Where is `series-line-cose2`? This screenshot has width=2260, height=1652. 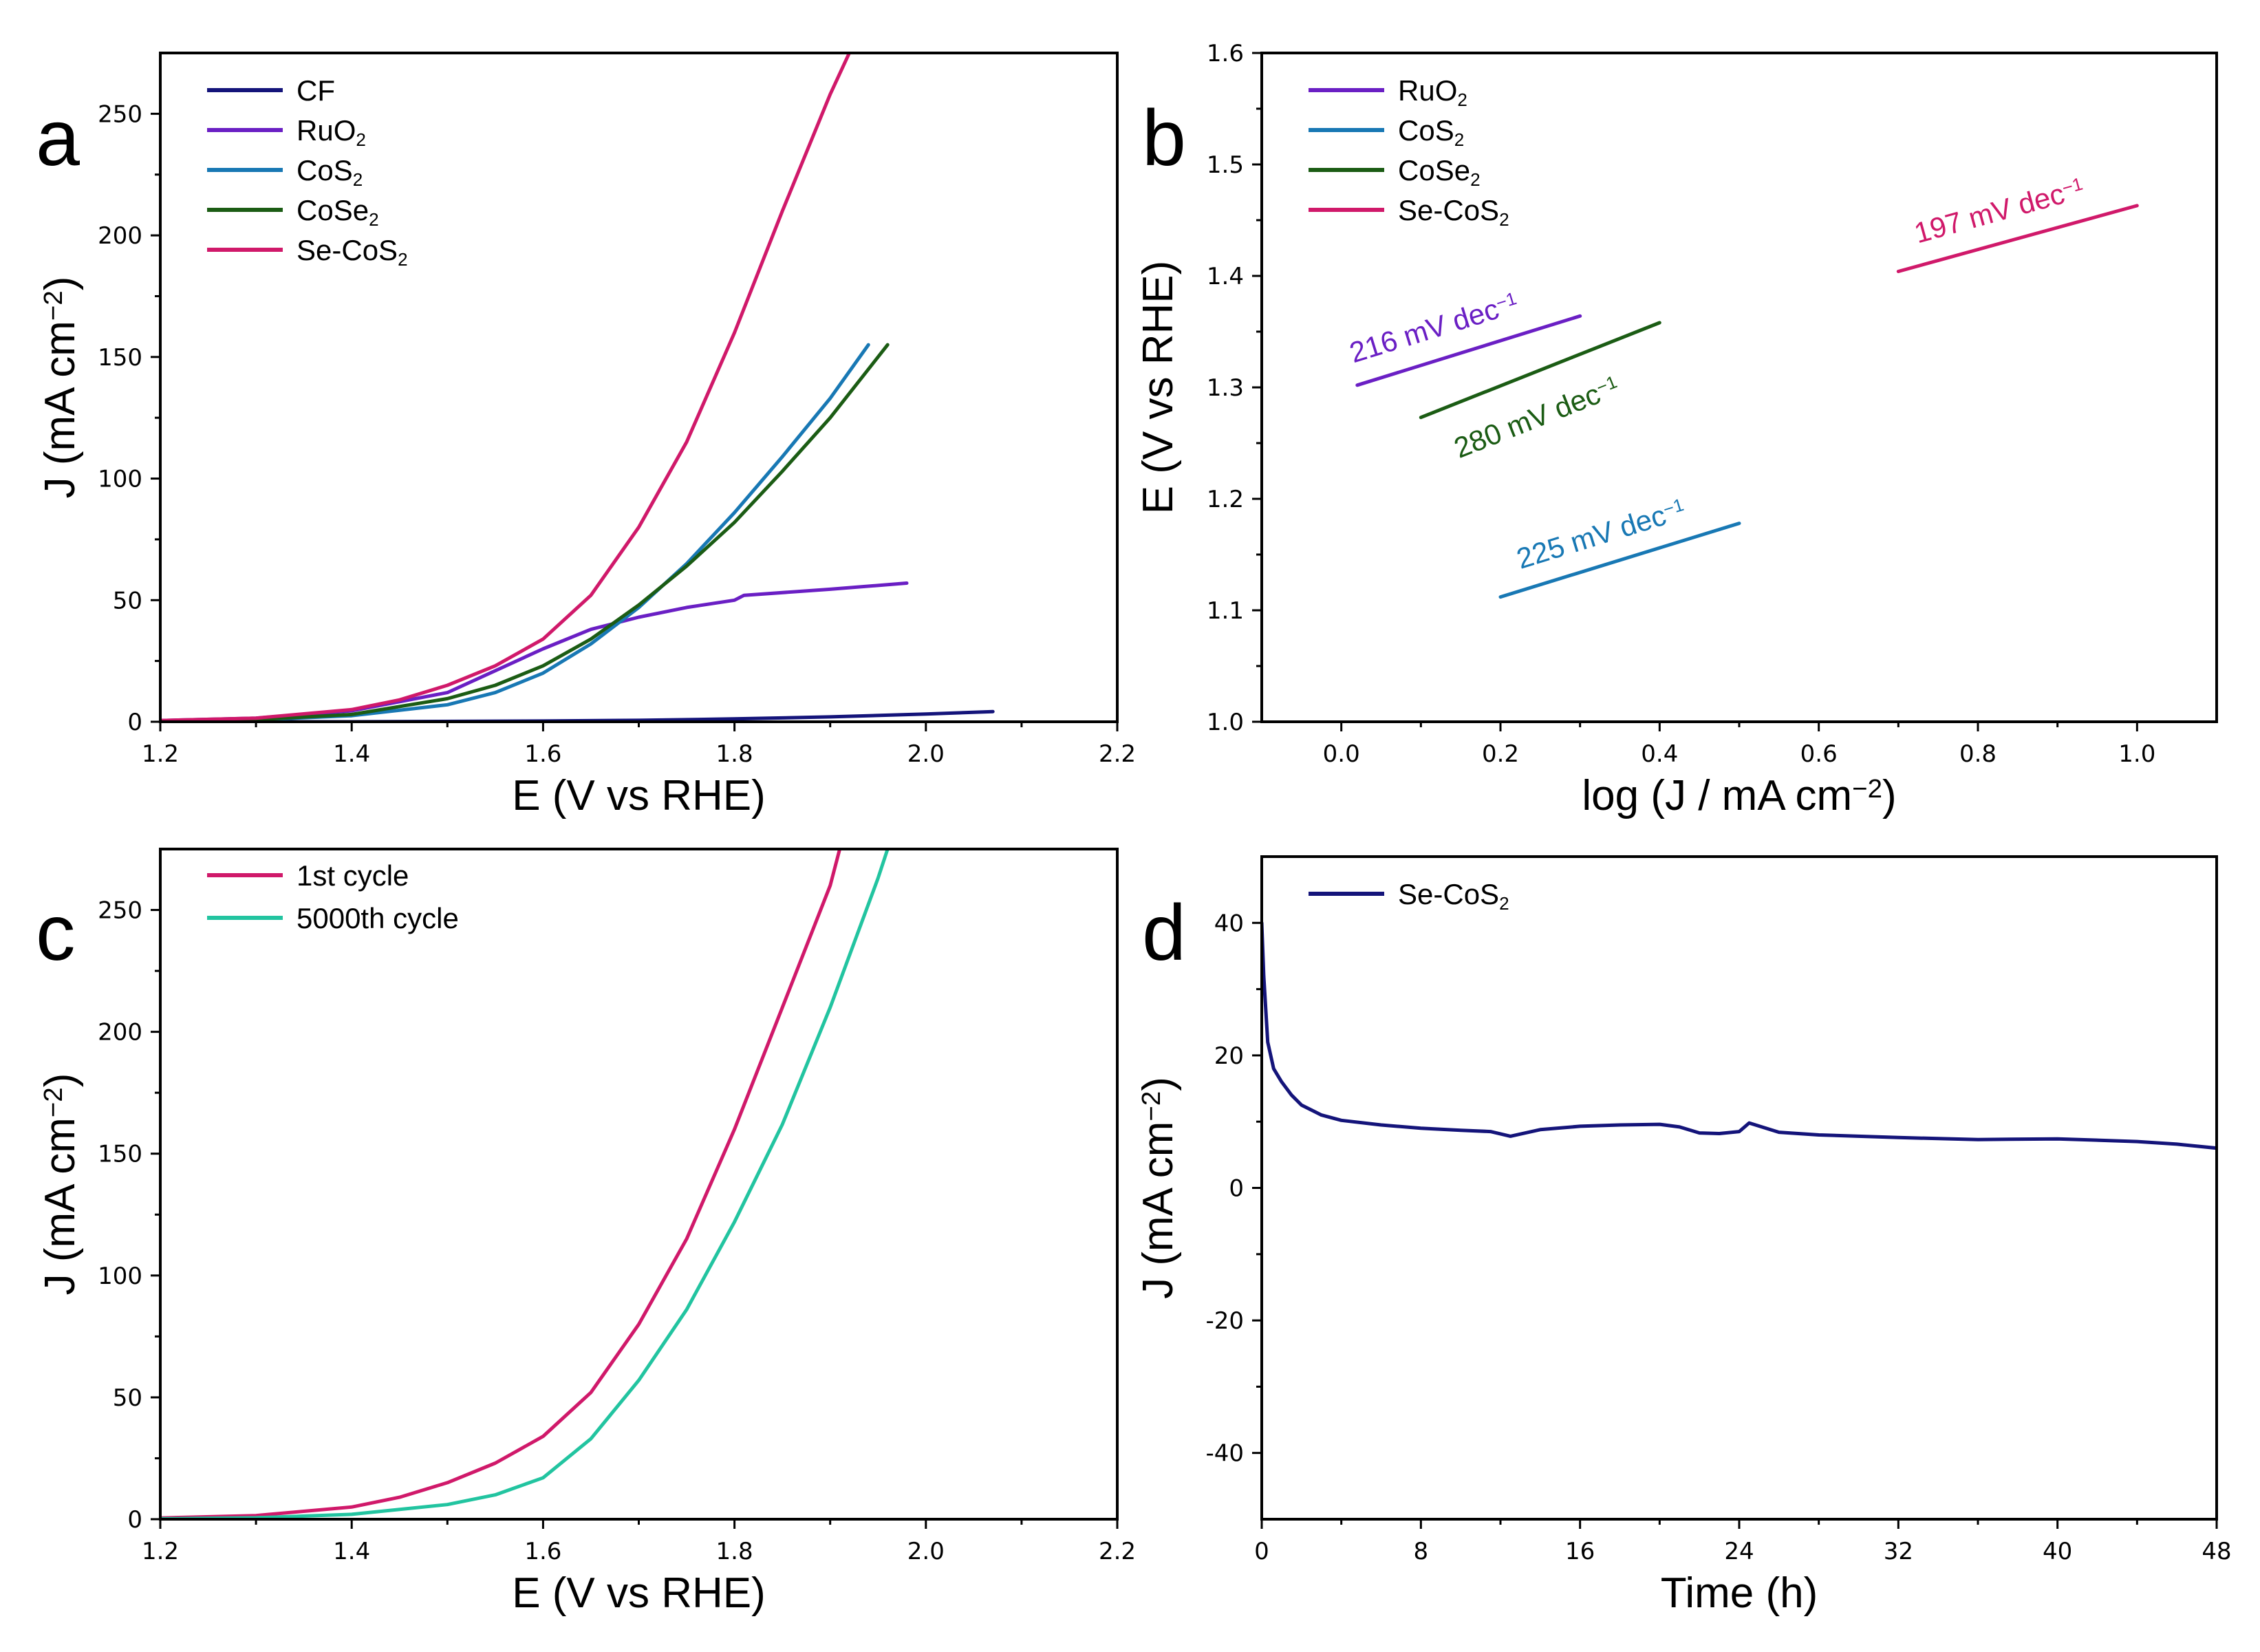 series-line-cose2 is located at coordinates (525, 532).